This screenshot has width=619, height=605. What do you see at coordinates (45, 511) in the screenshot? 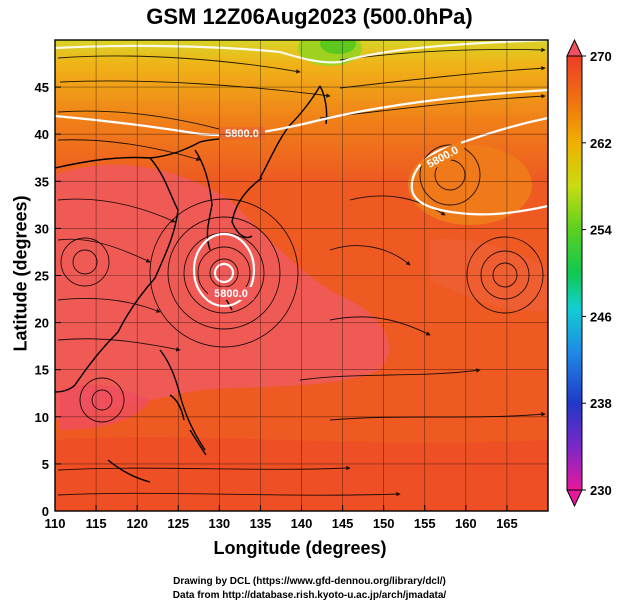
I see `y-tick-label: 0` at bounding box center [45, 511].